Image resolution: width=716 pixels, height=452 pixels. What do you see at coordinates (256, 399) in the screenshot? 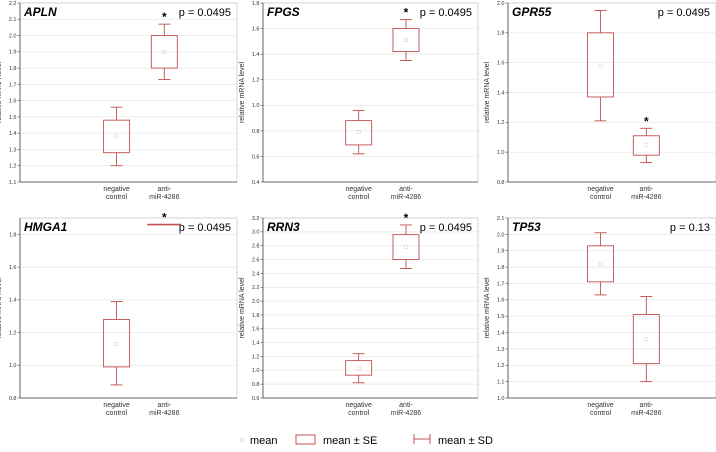
I see `y-tick-label: 0.6` at bounding box center [256, 399].